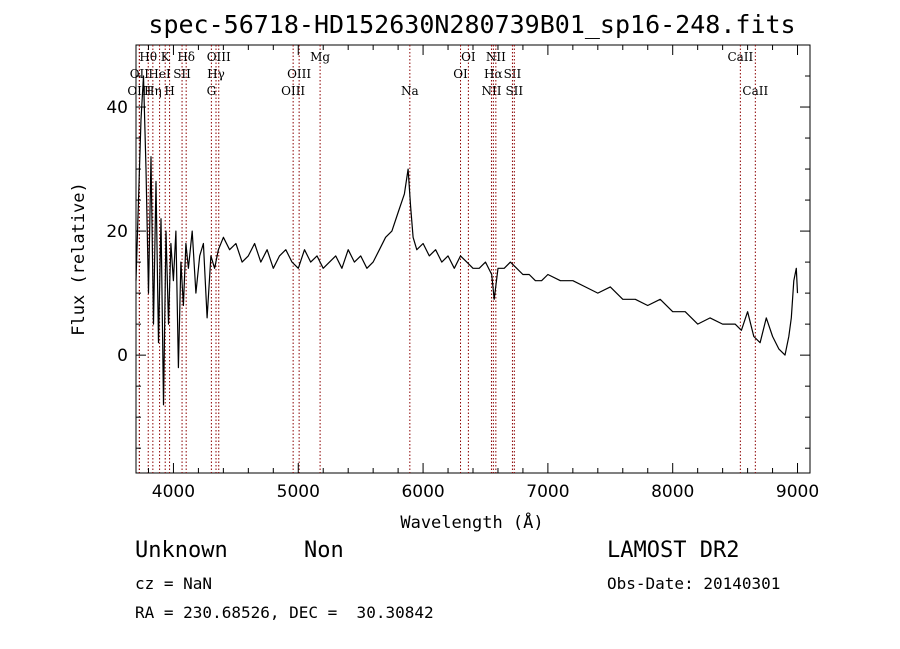  What do you see at coordinates (212, 91) in the screenshot?
I see `spectral-line-label: G` at bounding box center [212, 91].